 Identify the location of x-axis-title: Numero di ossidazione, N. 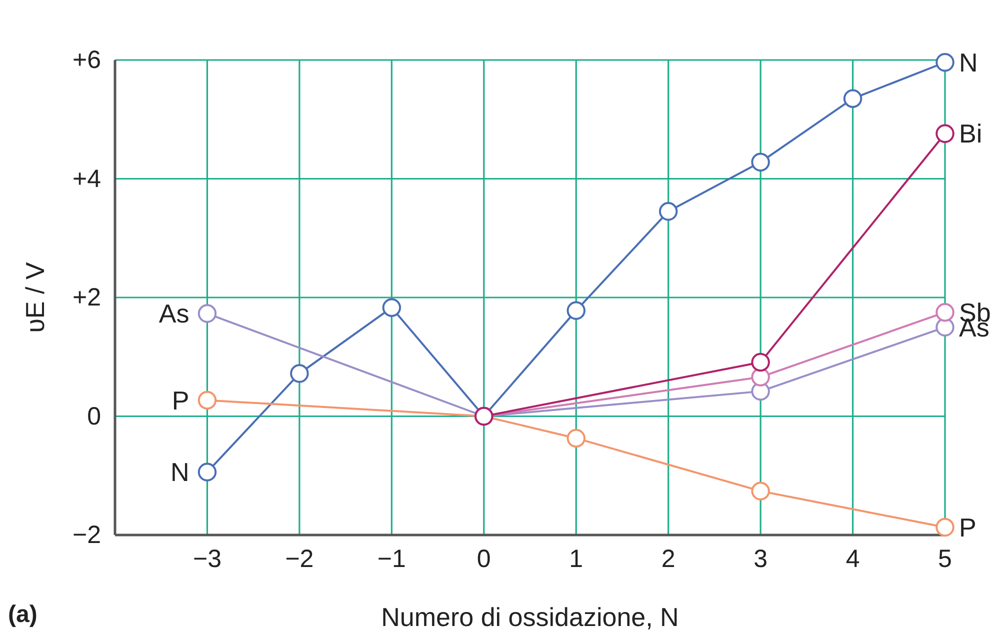
(530, 617).